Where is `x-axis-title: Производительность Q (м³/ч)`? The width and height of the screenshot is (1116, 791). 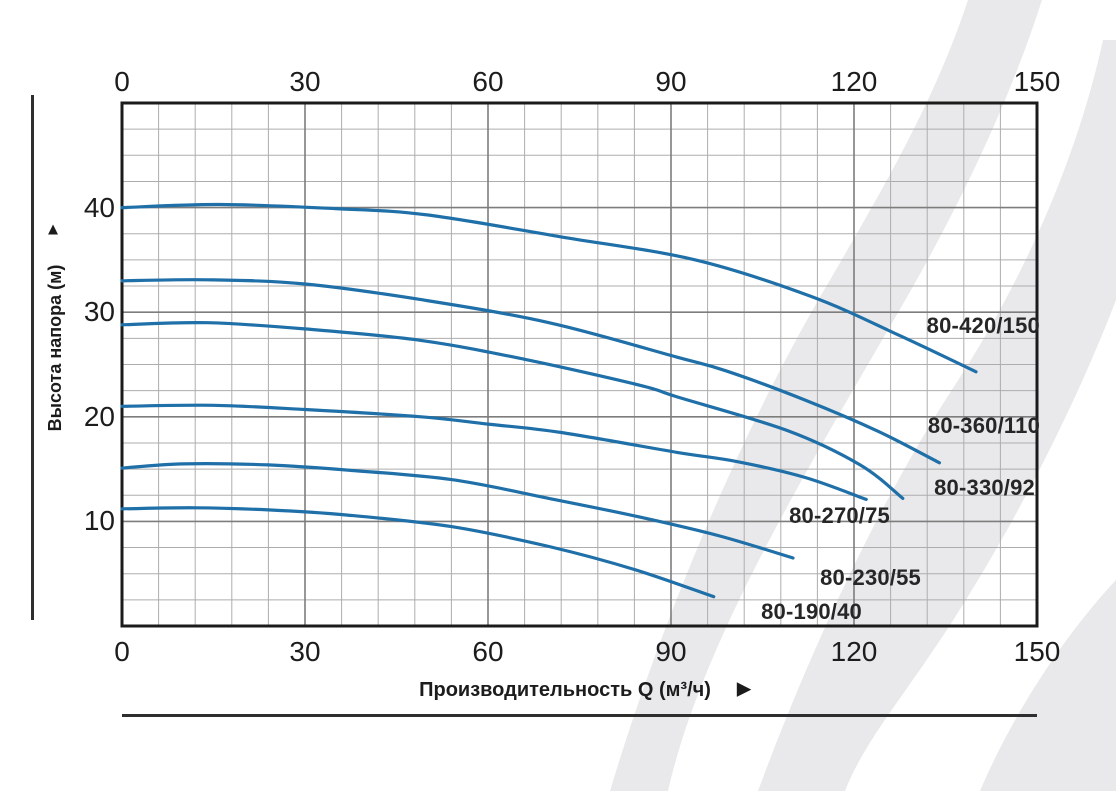
x-axis-title: Производительность Q (м³/ч) is located at coordinates (565, 690).